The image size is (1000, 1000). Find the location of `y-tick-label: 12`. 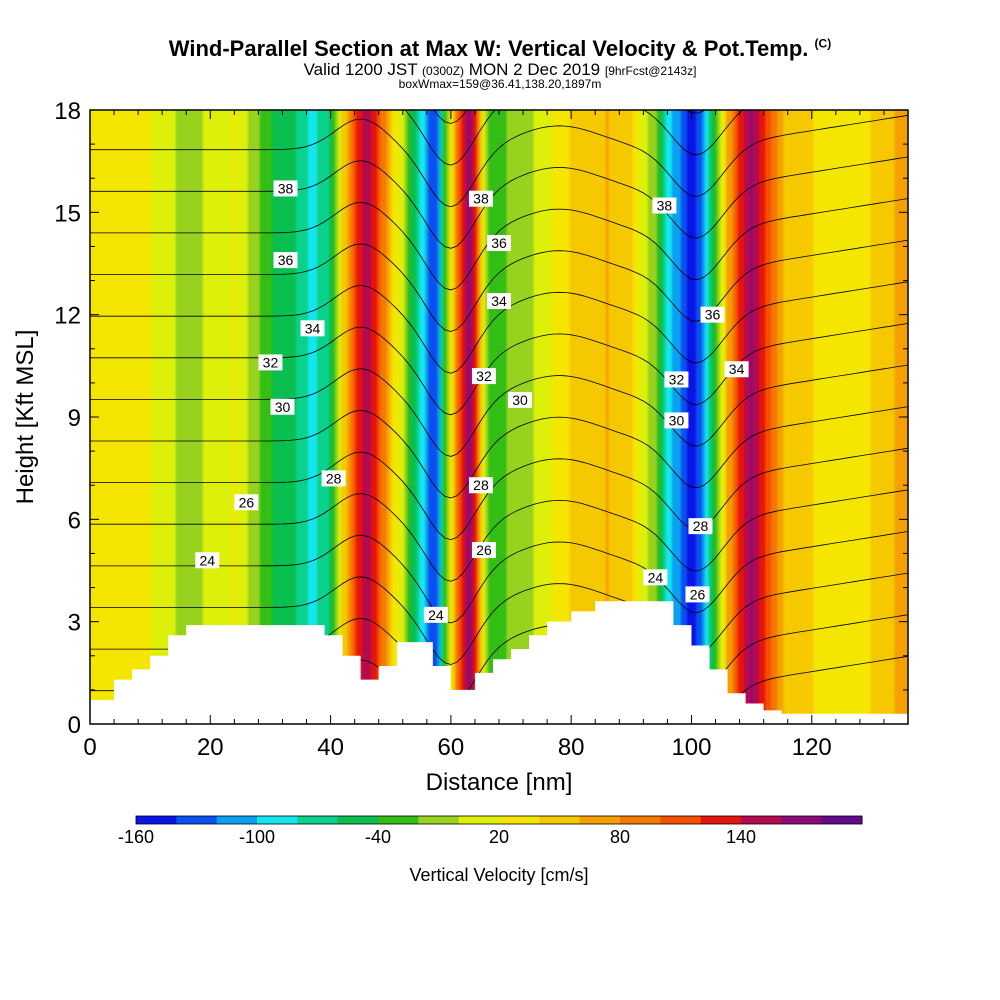

y-tick-label: 12 is located at coordinates (67, 316).